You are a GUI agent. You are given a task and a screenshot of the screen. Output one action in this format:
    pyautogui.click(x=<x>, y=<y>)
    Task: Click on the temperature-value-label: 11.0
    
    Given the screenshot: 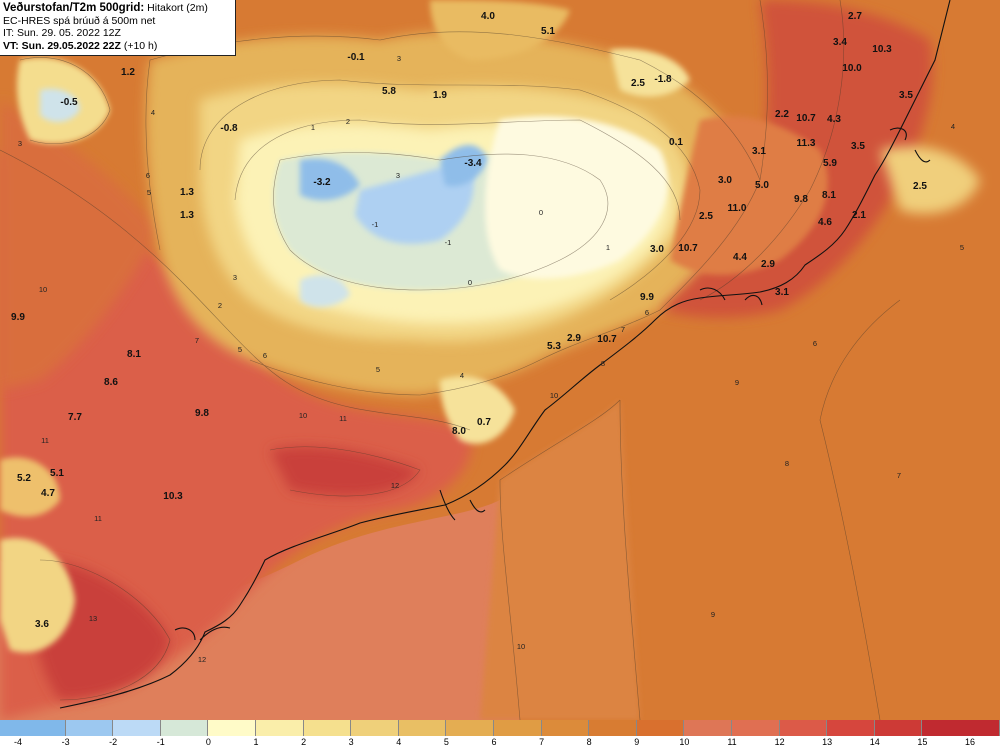 What is the action you would take?
    pyautogui.click(x=737, y=208)
    